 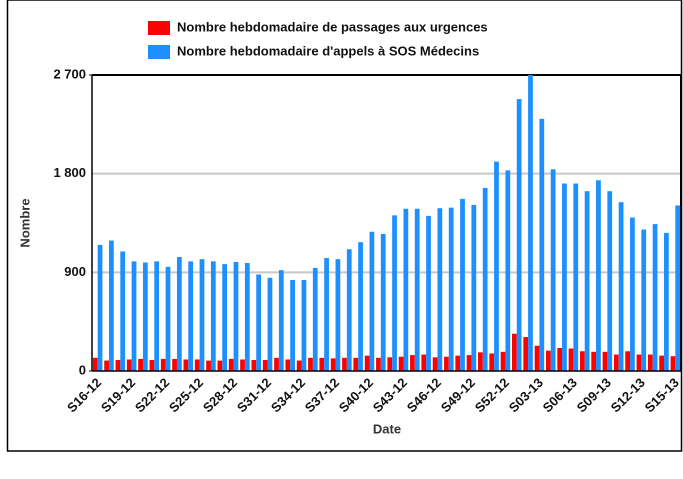 I want to click on x-tick-label: S12-13, so click(x=628, y=395).